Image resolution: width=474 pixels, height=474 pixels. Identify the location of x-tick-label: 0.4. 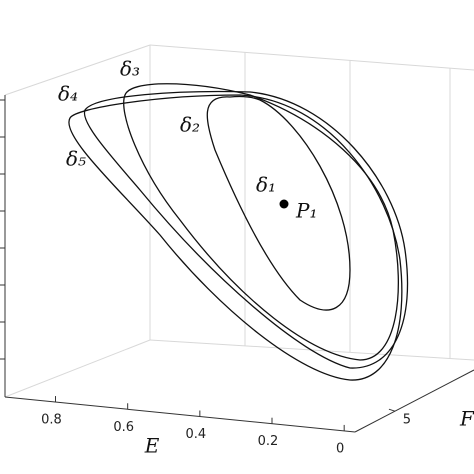
(196, 434).